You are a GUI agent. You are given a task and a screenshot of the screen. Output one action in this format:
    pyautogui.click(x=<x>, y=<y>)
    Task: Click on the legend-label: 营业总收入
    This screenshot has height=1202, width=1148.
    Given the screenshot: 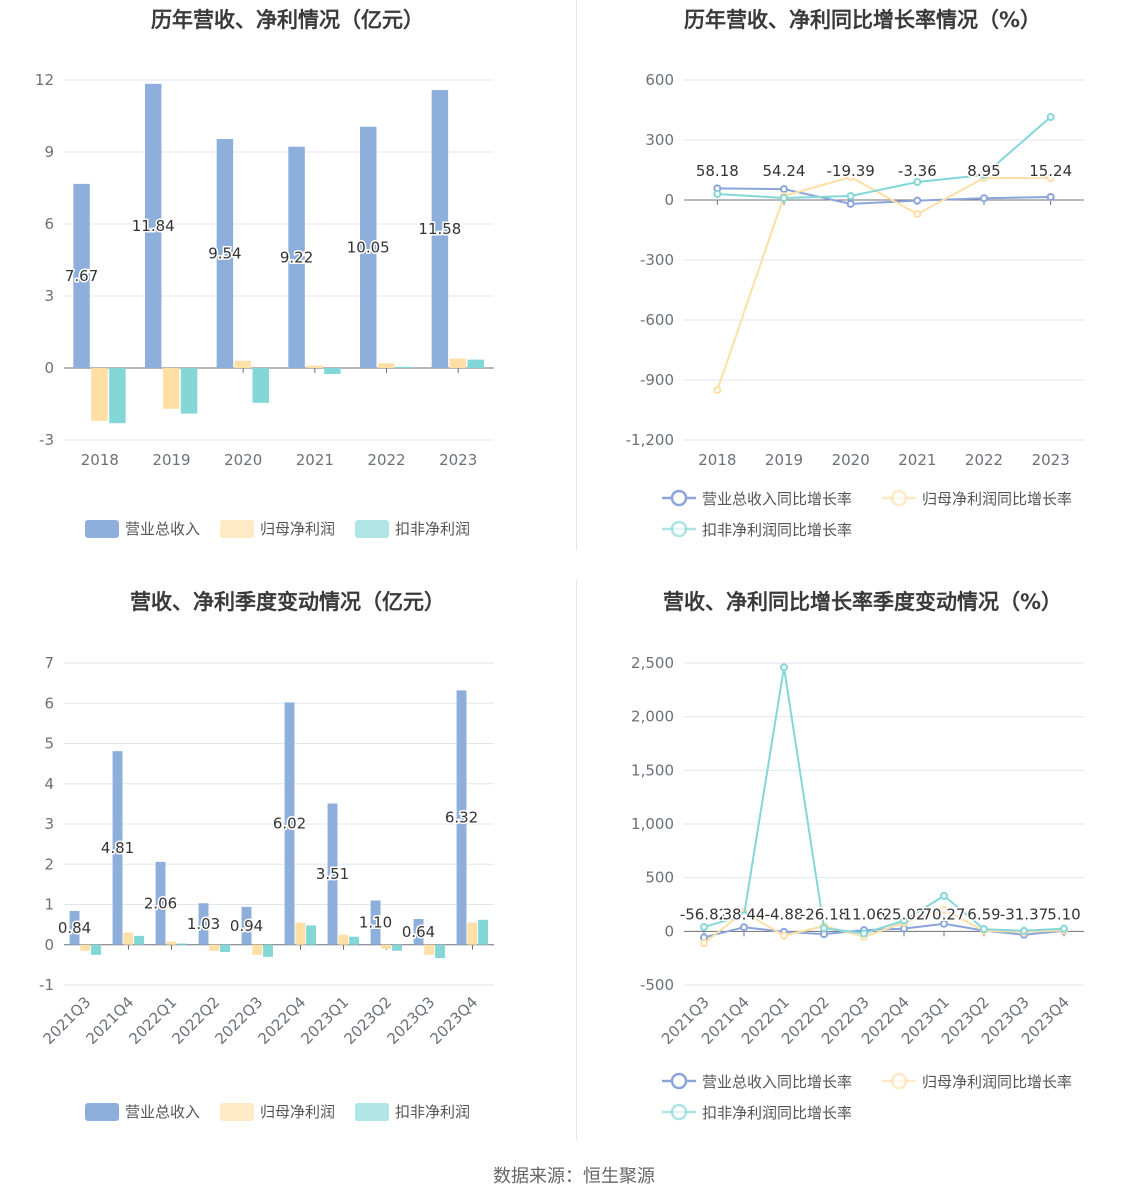 What is the action you would take?
    pyautogui.click(x=162, y=1112)
    